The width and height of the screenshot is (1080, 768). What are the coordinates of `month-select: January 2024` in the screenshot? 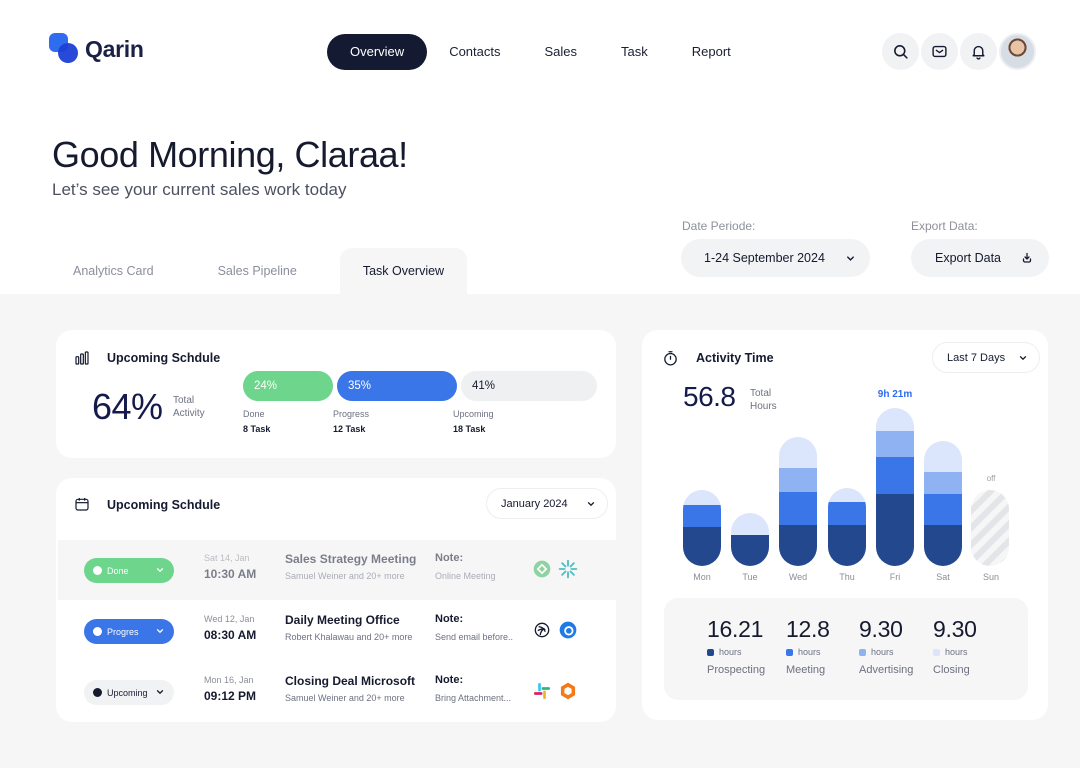 It's located at (547, 503).